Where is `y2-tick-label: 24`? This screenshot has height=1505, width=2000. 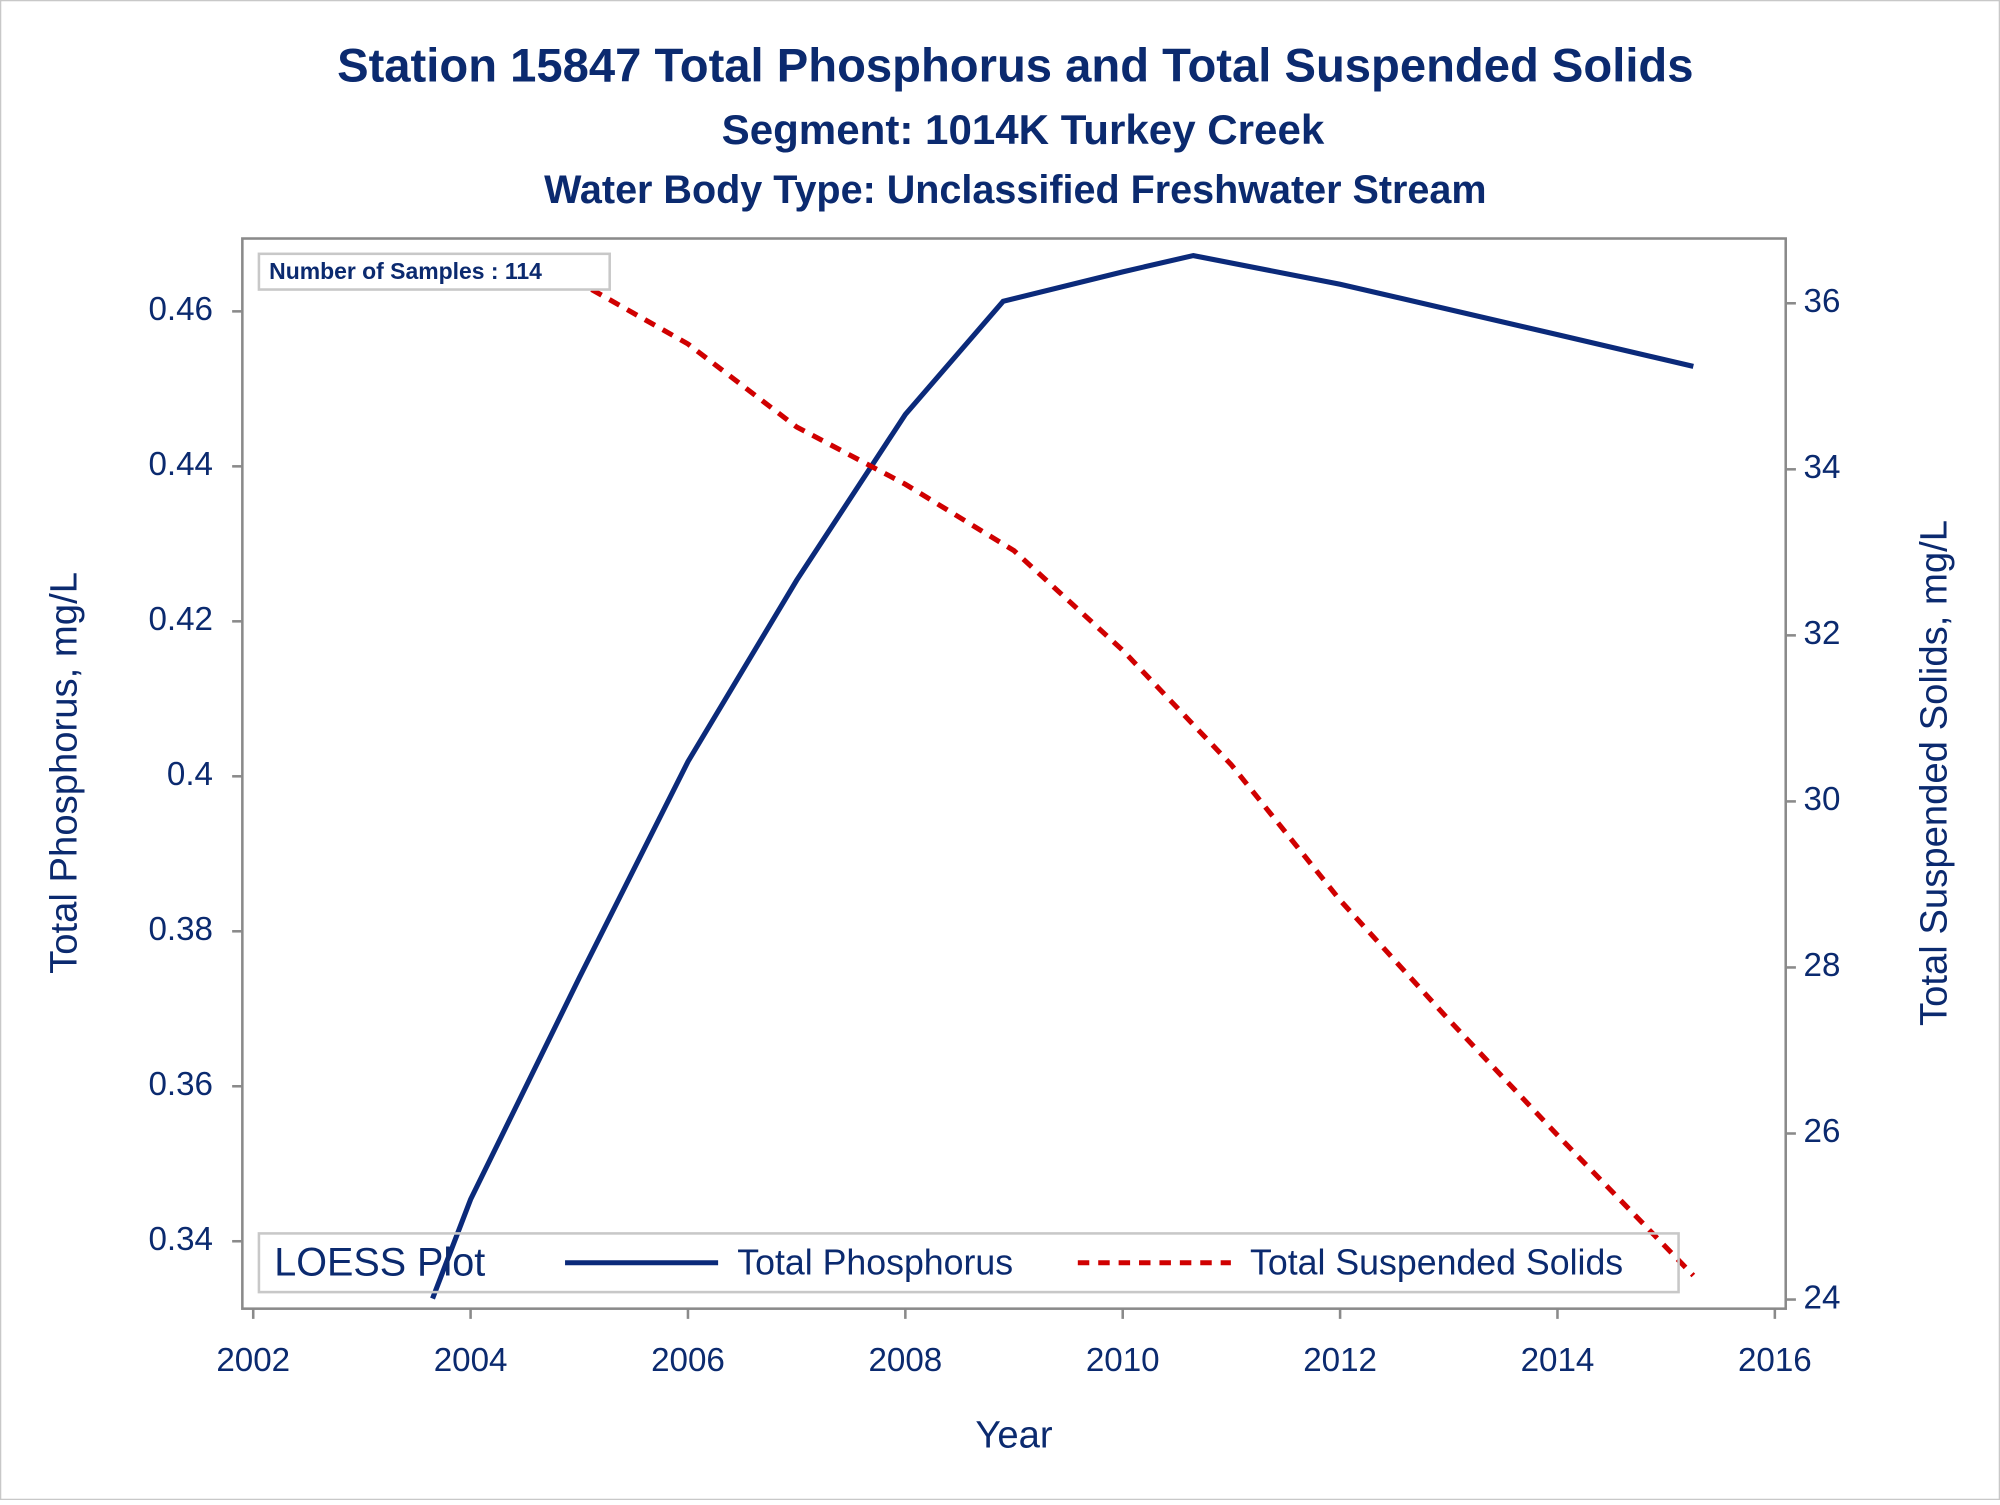 y2-tick-label: 24 is located at coordinates (1822, 1297).